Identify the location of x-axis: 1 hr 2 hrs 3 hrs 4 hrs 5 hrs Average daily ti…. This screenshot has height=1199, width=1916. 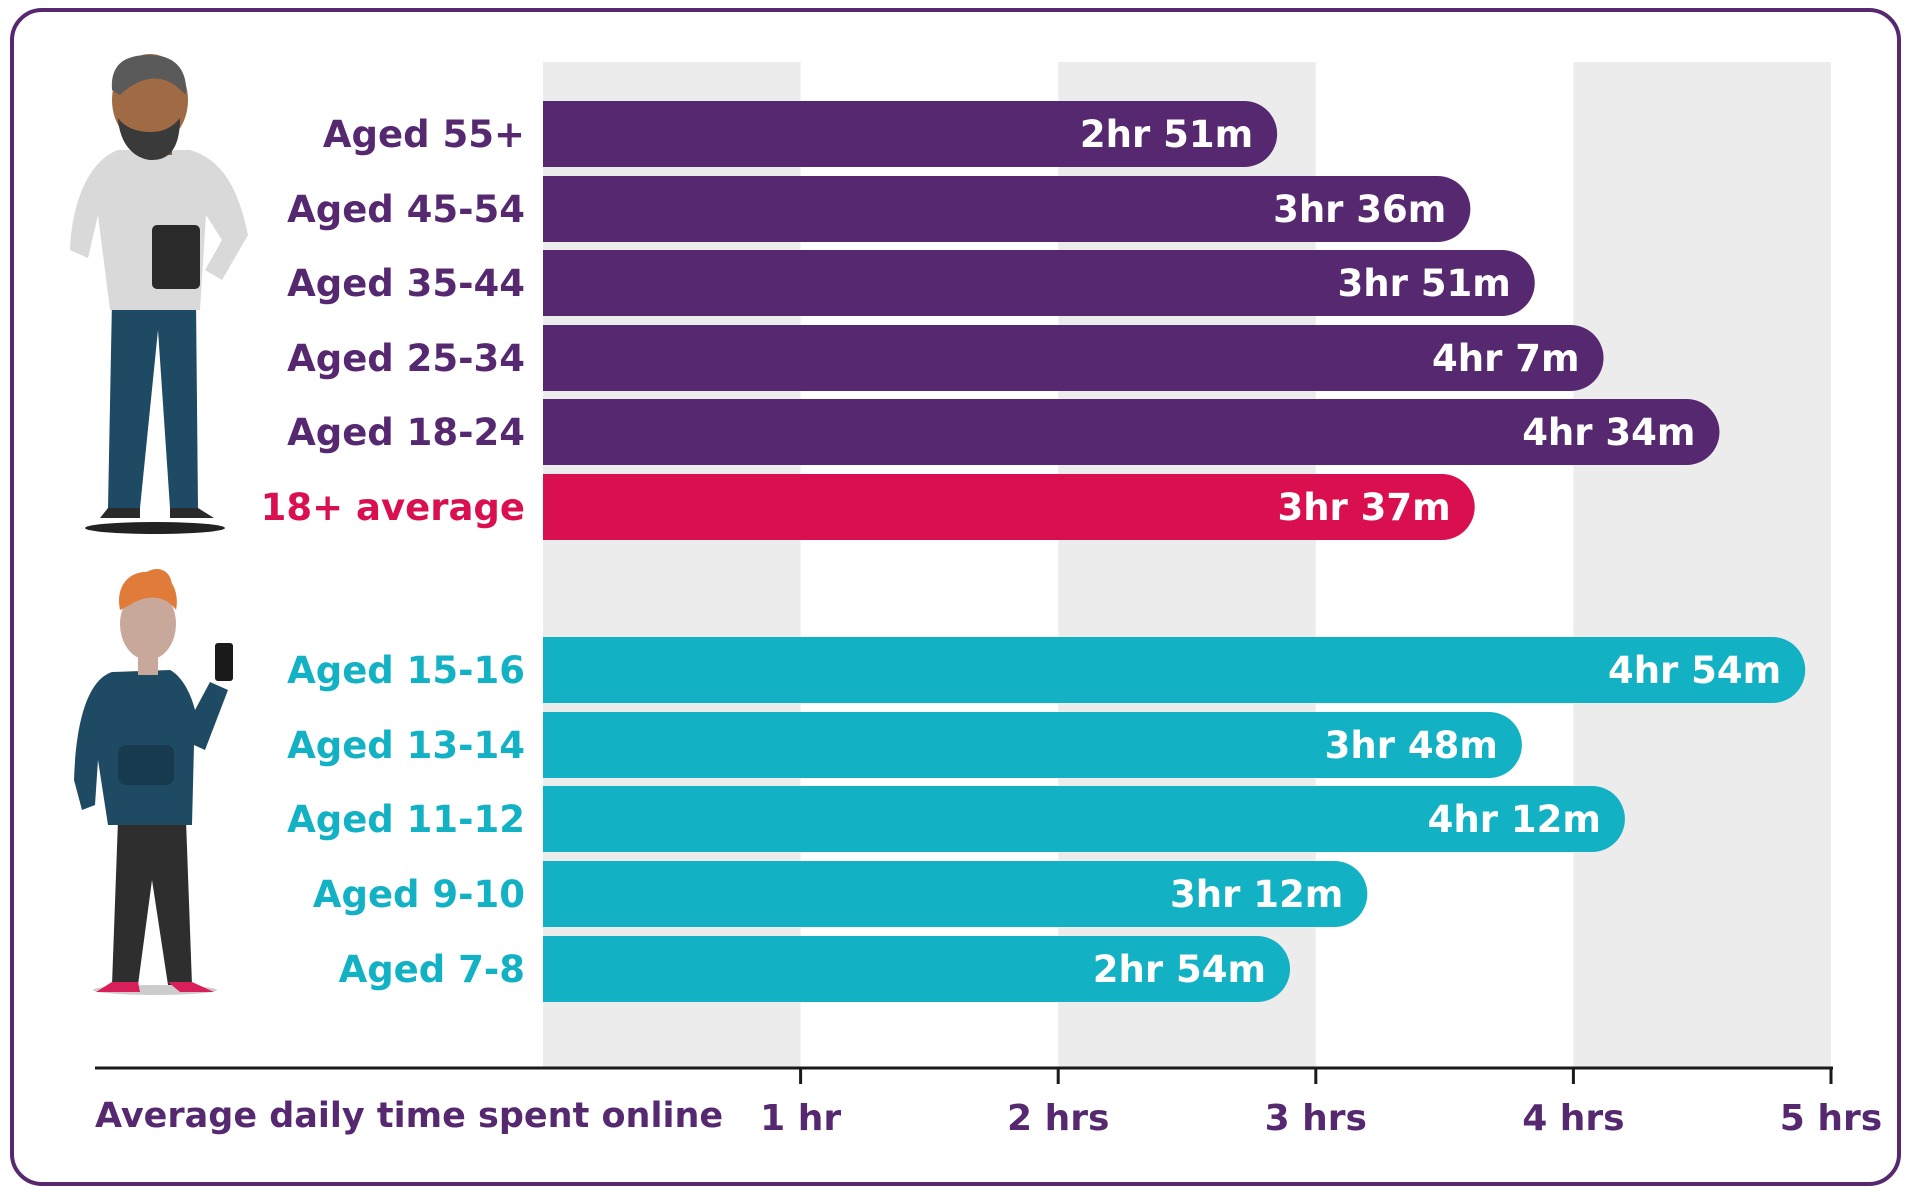
(988, 1102).